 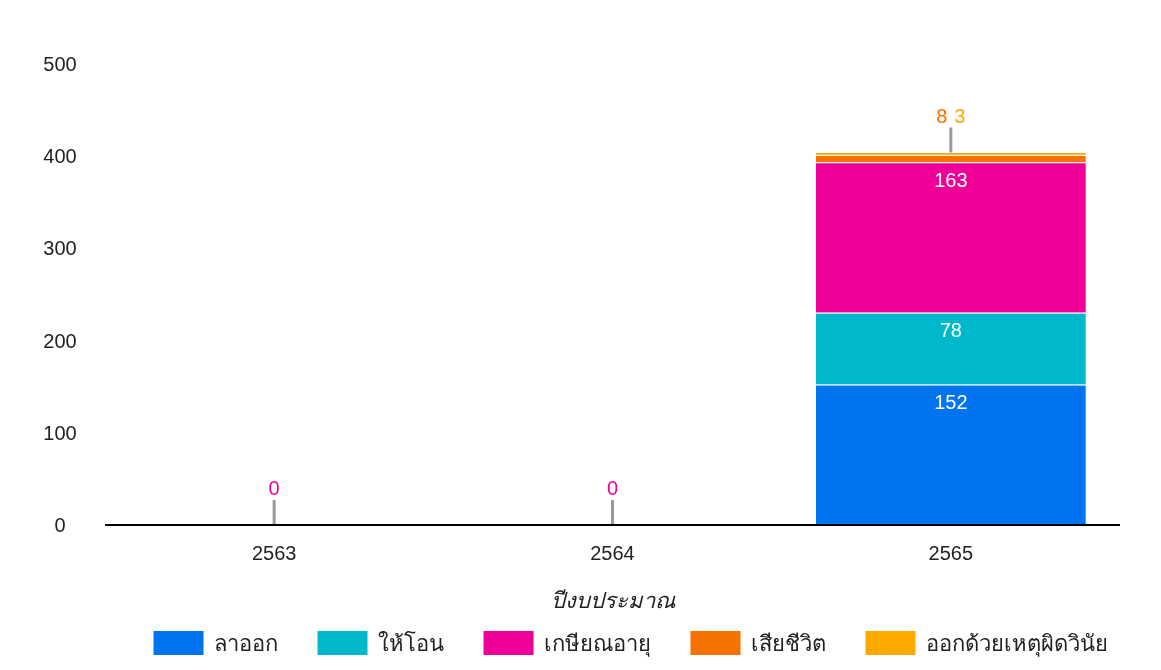 I want to click on data-label: 78, so click(x=950, y=329).